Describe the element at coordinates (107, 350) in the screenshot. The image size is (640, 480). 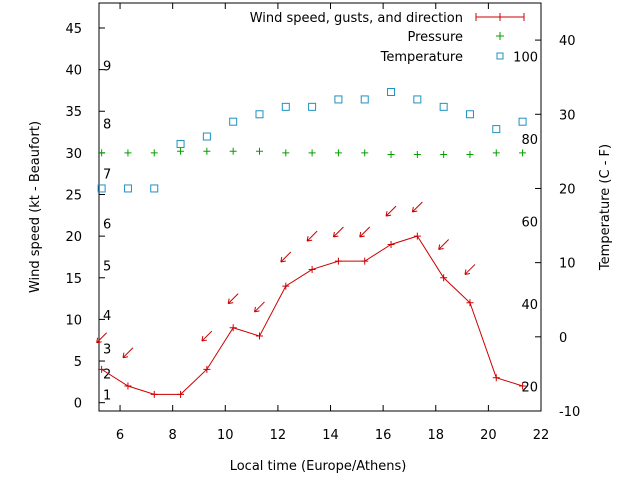
I see `beaufort-label: 3` at that location.